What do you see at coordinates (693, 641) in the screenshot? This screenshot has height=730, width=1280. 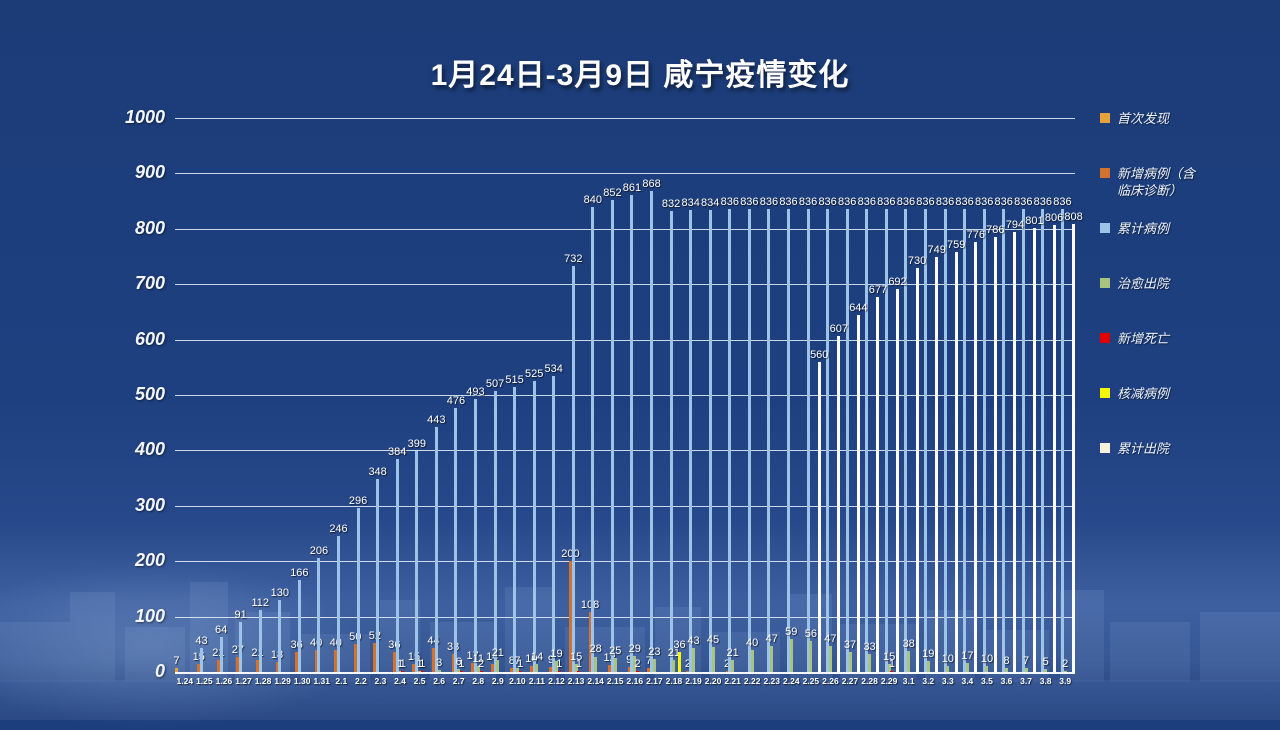 I see `cured-bar-label: 43` at bounding box center [693, 641].